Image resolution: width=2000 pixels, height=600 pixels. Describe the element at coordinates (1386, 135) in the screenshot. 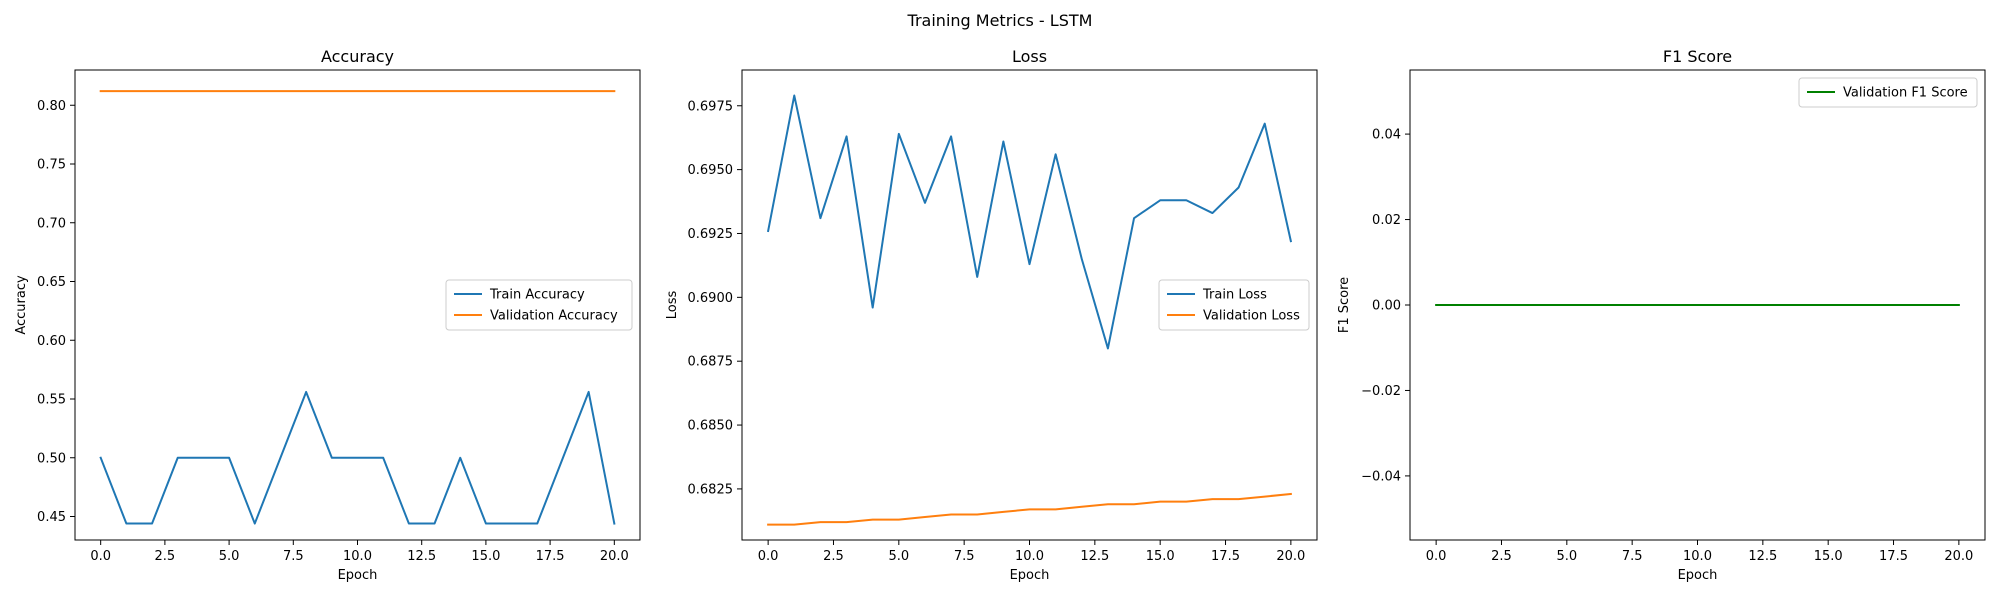

I see `y-tick-label: 0.04` at that location.